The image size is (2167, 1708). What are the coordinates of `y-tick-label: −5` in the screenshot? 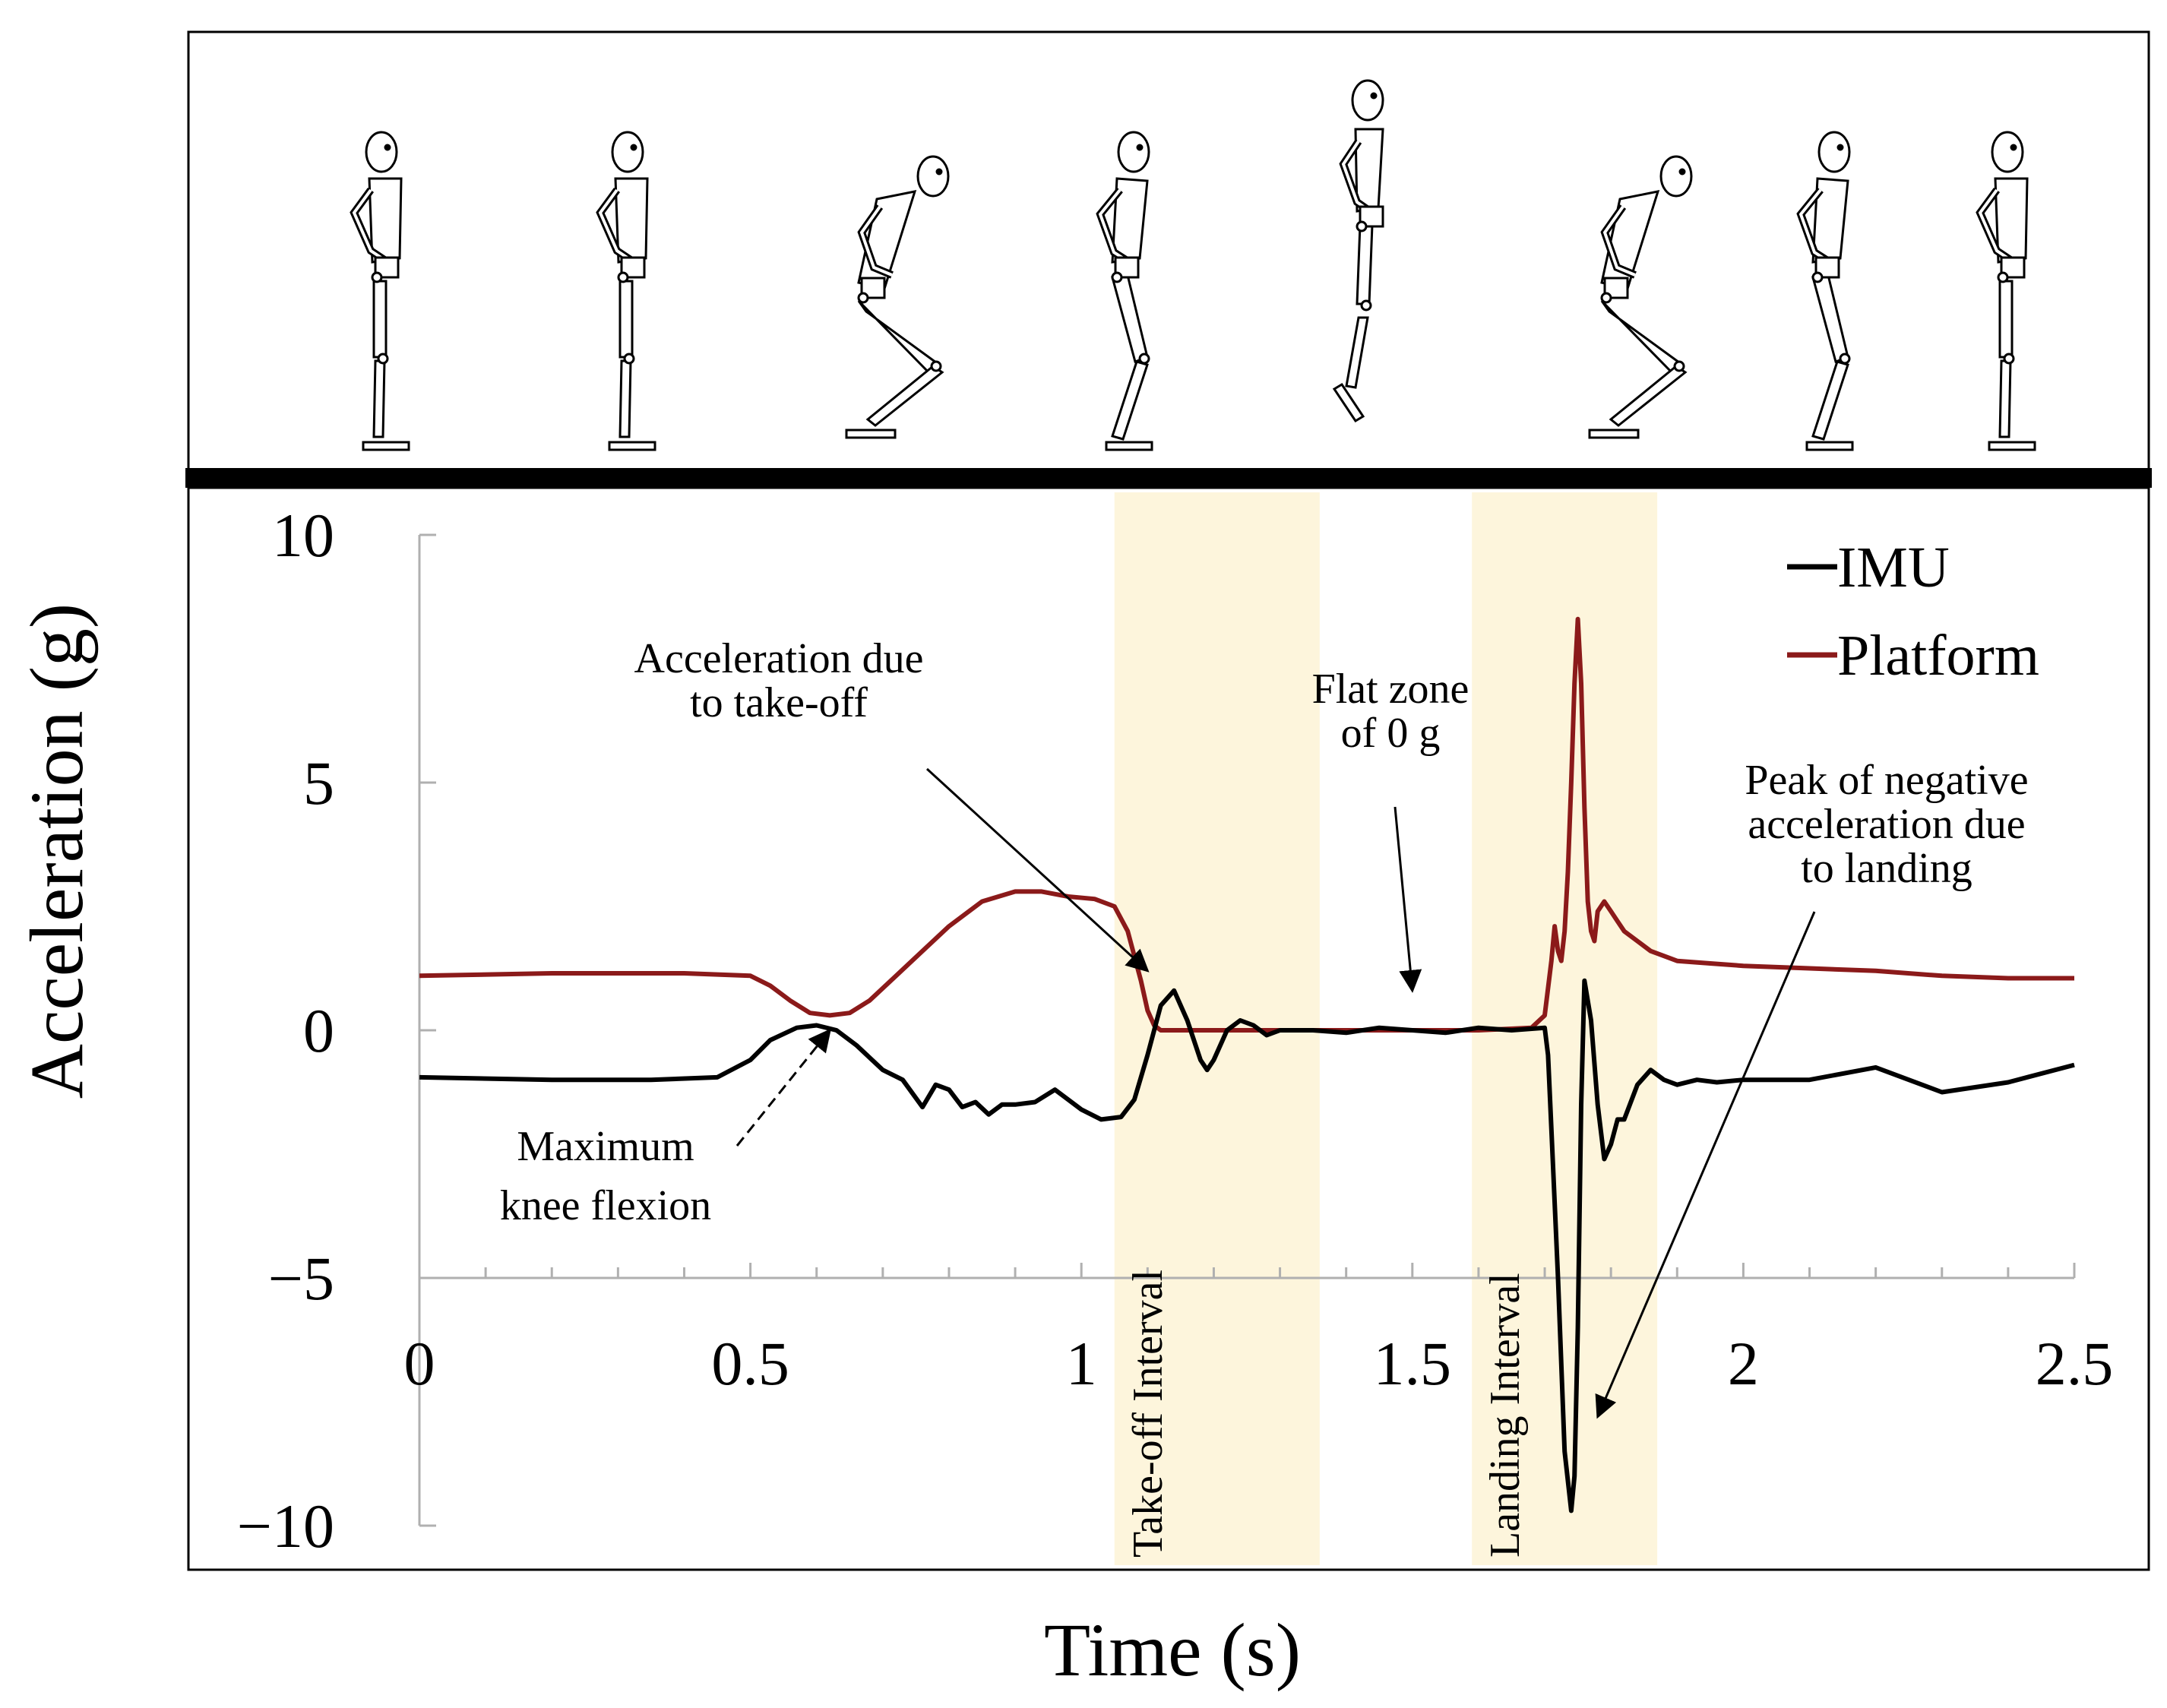 It's located at (301, 1278).